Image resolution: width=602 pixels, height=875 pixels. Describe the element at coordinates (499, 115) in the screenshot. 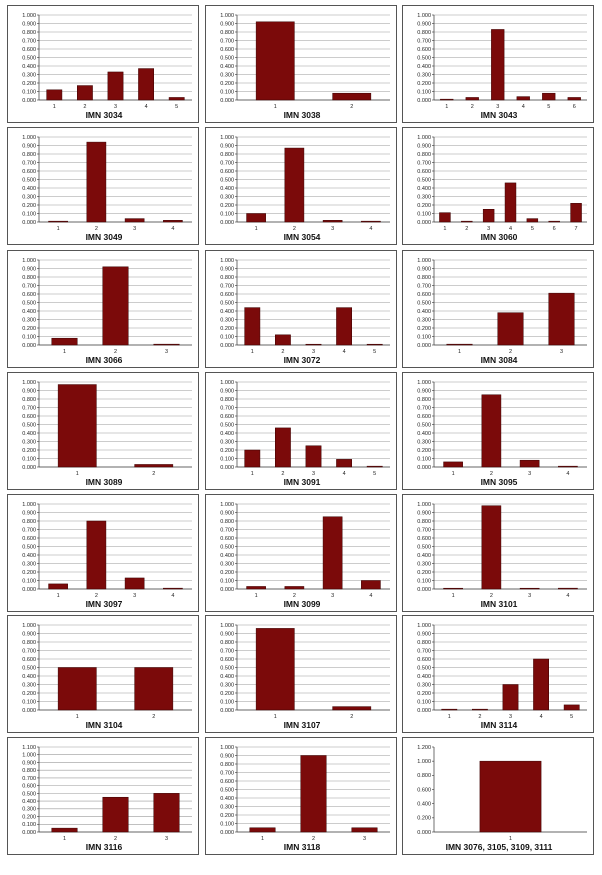

I see `chart-title: IMN 3043` at that location.